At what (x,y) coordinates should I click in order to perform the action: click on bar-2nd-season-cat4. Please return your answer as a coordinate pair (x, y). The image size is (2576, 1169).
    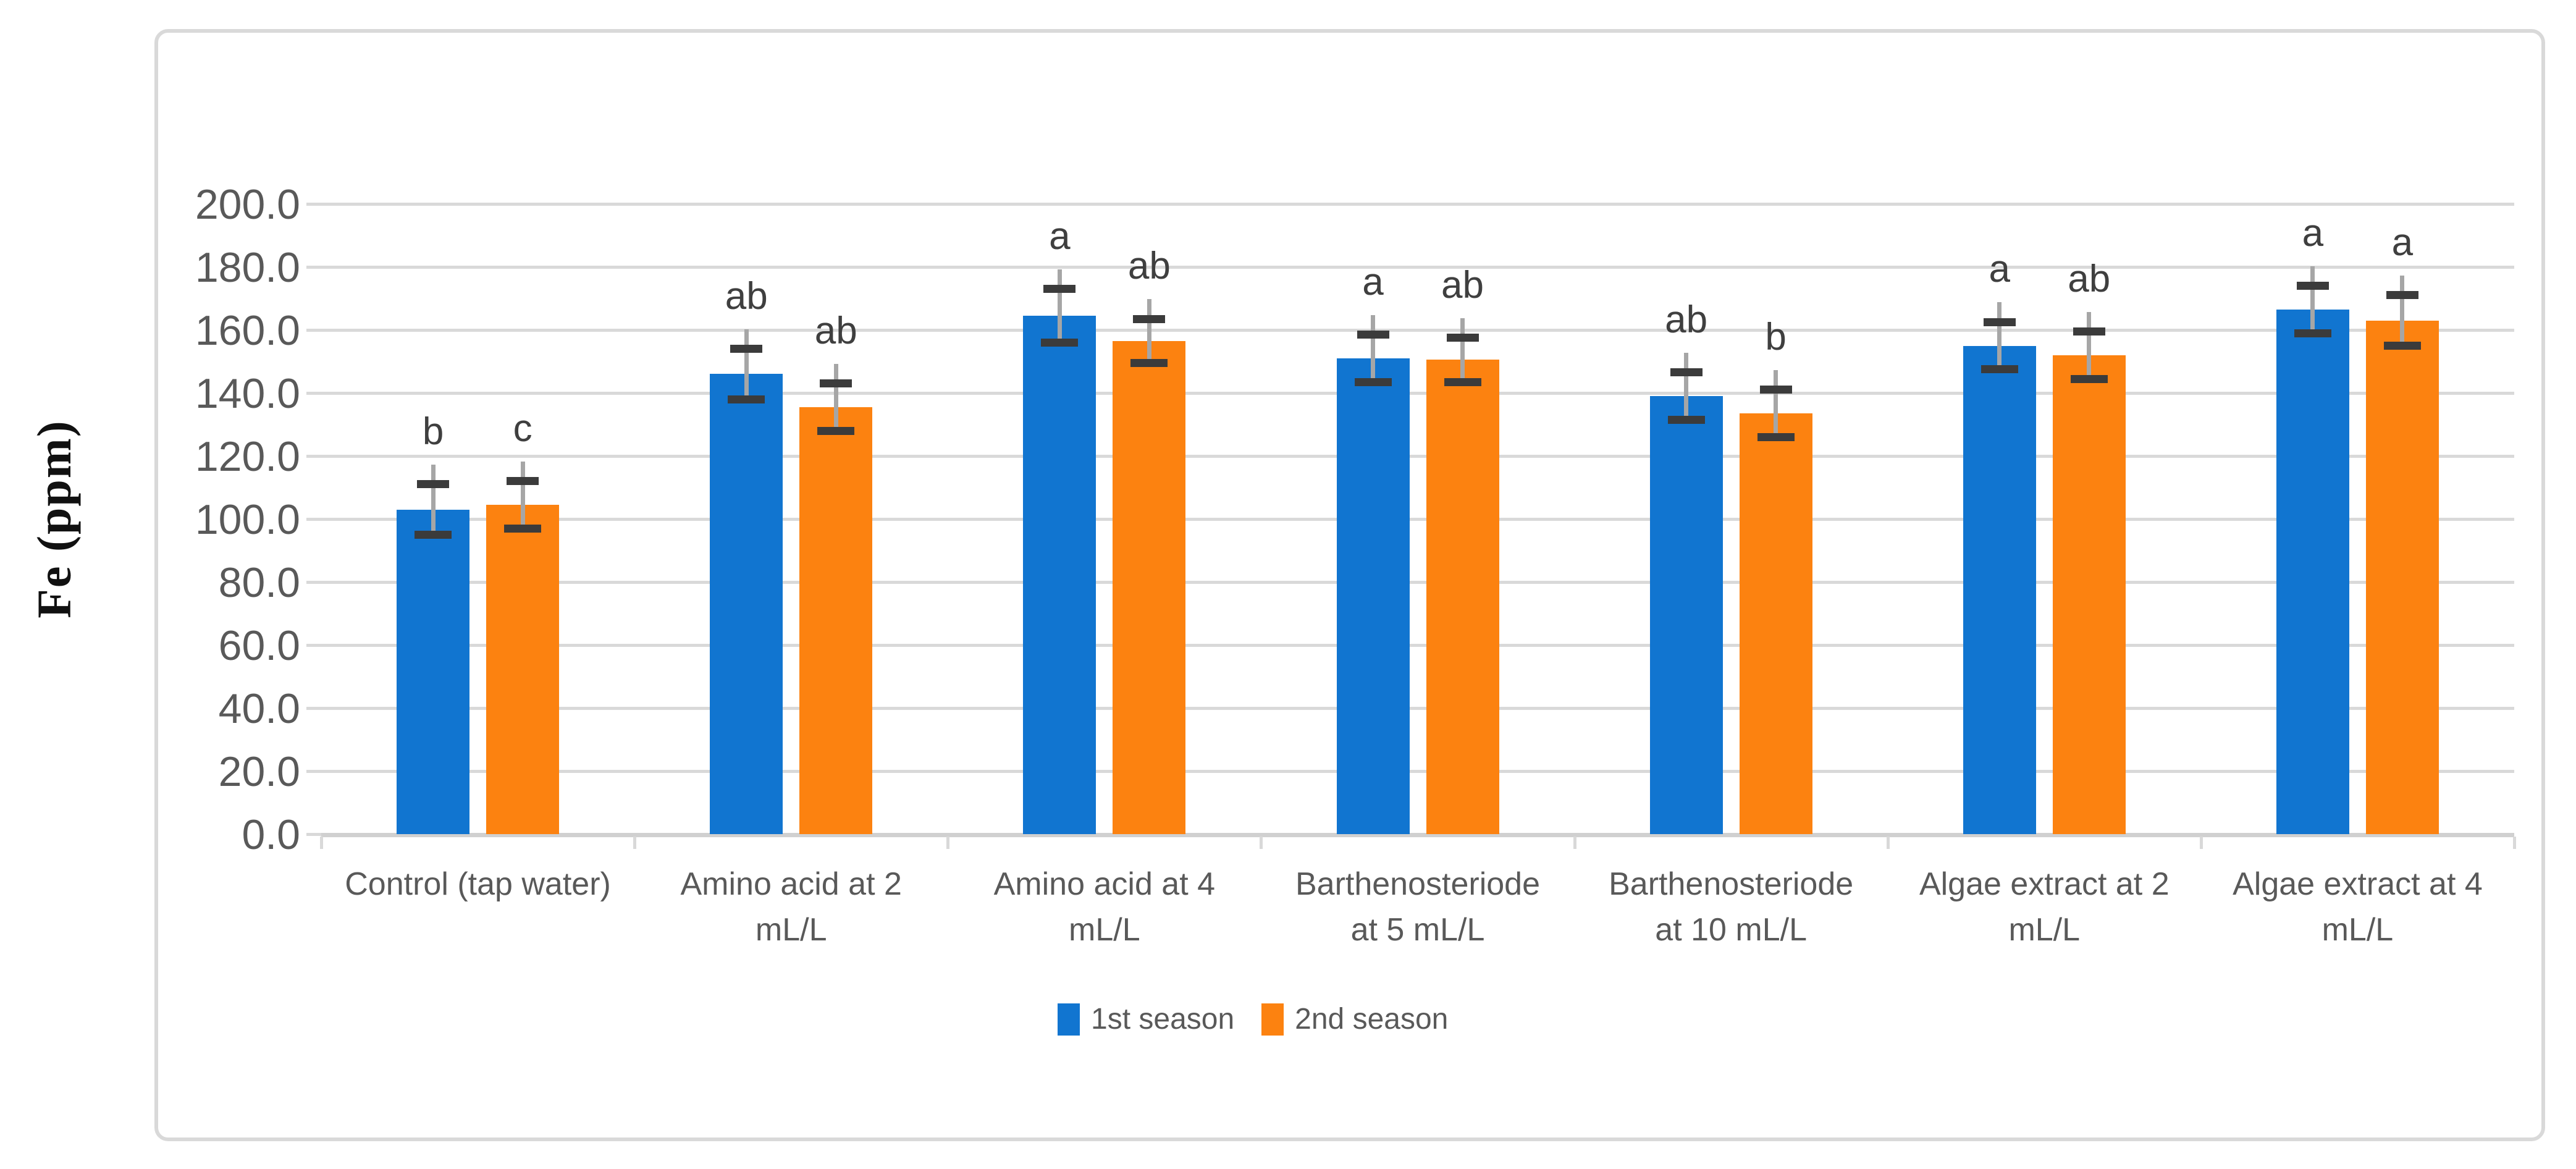
    Looking at the image, I should click on (1462, 597).